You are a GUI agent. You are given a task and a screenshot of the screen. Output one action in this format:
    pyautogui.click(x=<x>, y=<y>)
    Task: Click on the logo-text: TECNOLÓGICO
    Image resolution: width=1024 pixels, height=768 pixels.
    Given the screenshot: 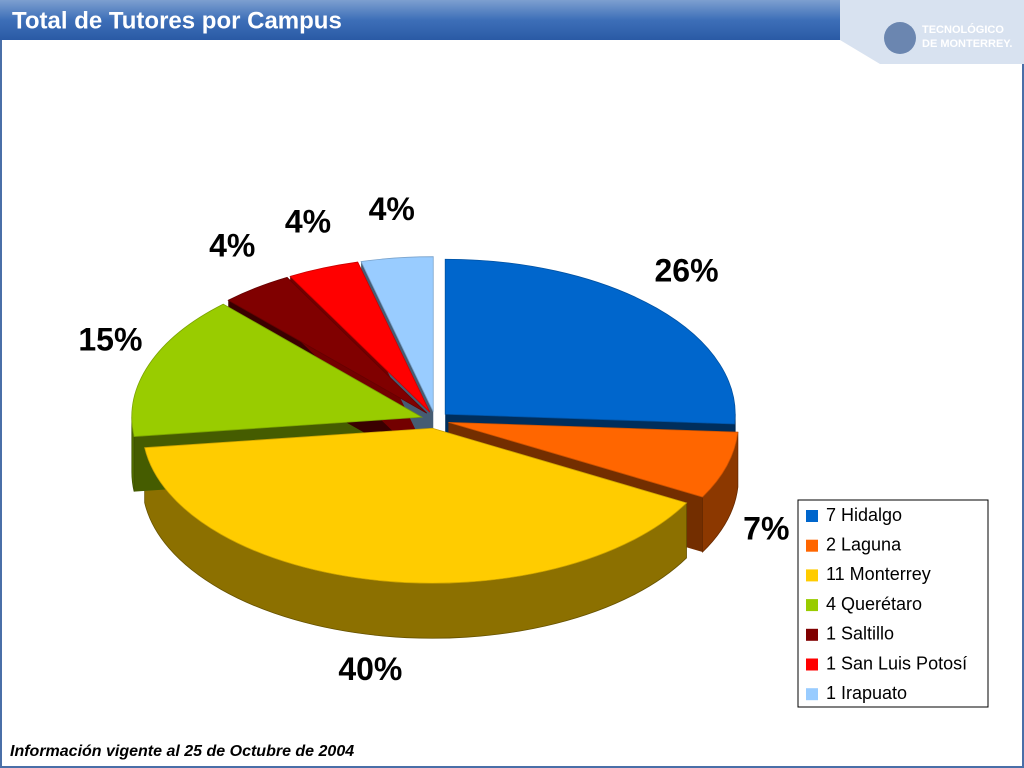 What is the action you would take?
    pyautogui.click(x=963, y=29)
    